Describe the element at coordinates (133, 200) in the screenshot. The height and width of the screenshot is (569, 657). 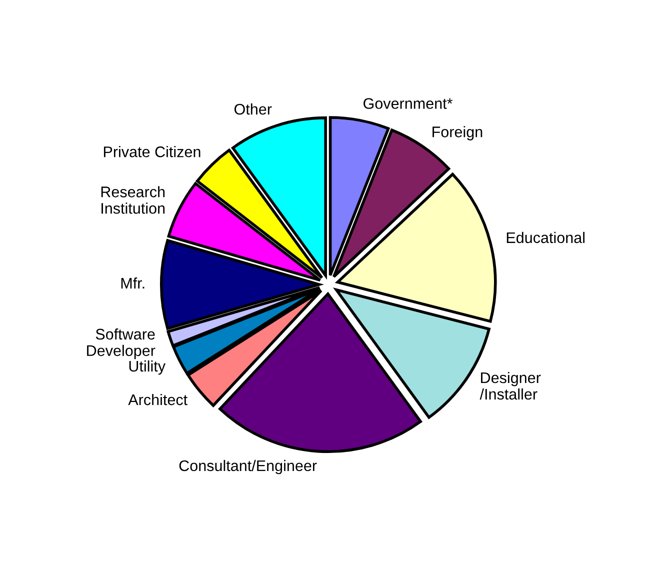
I see `slice-label: Research Institution` at that location.